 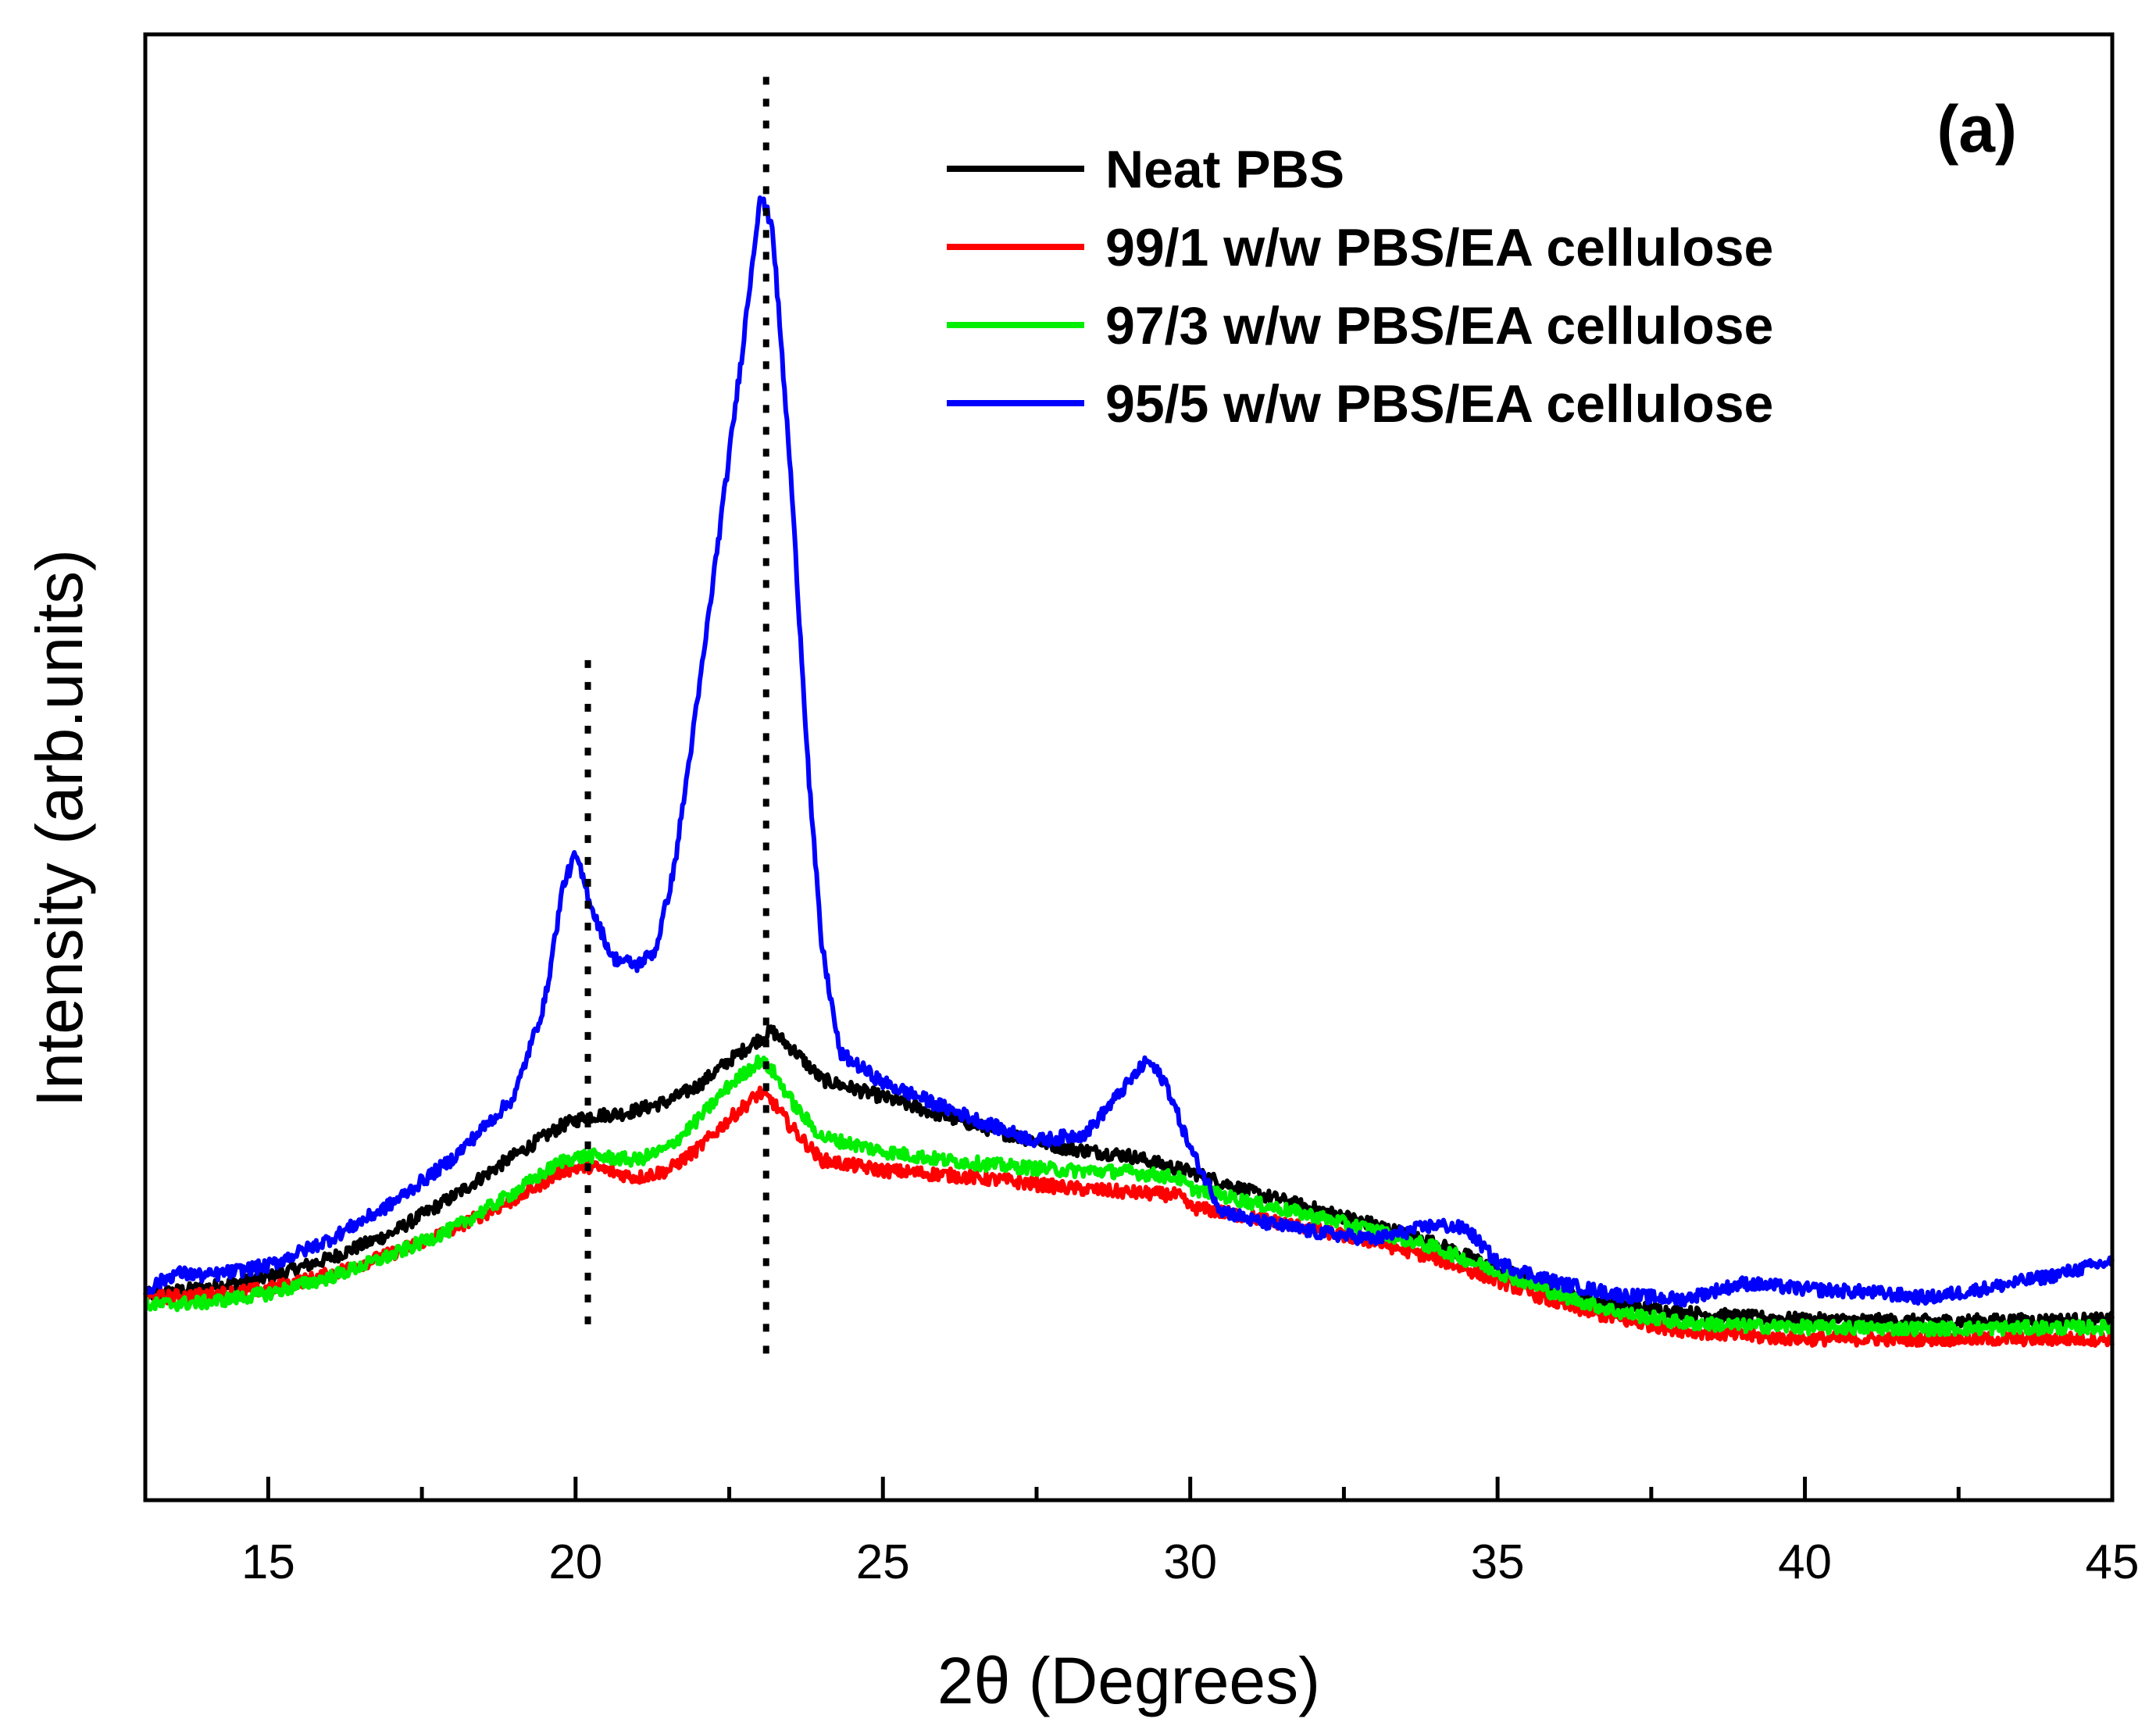 What do you see at coordinates (1129, 1680) in the screenshot?
I see `x-axis-title: 2θ (Degrees)` at bounding box center [1129, 1680].